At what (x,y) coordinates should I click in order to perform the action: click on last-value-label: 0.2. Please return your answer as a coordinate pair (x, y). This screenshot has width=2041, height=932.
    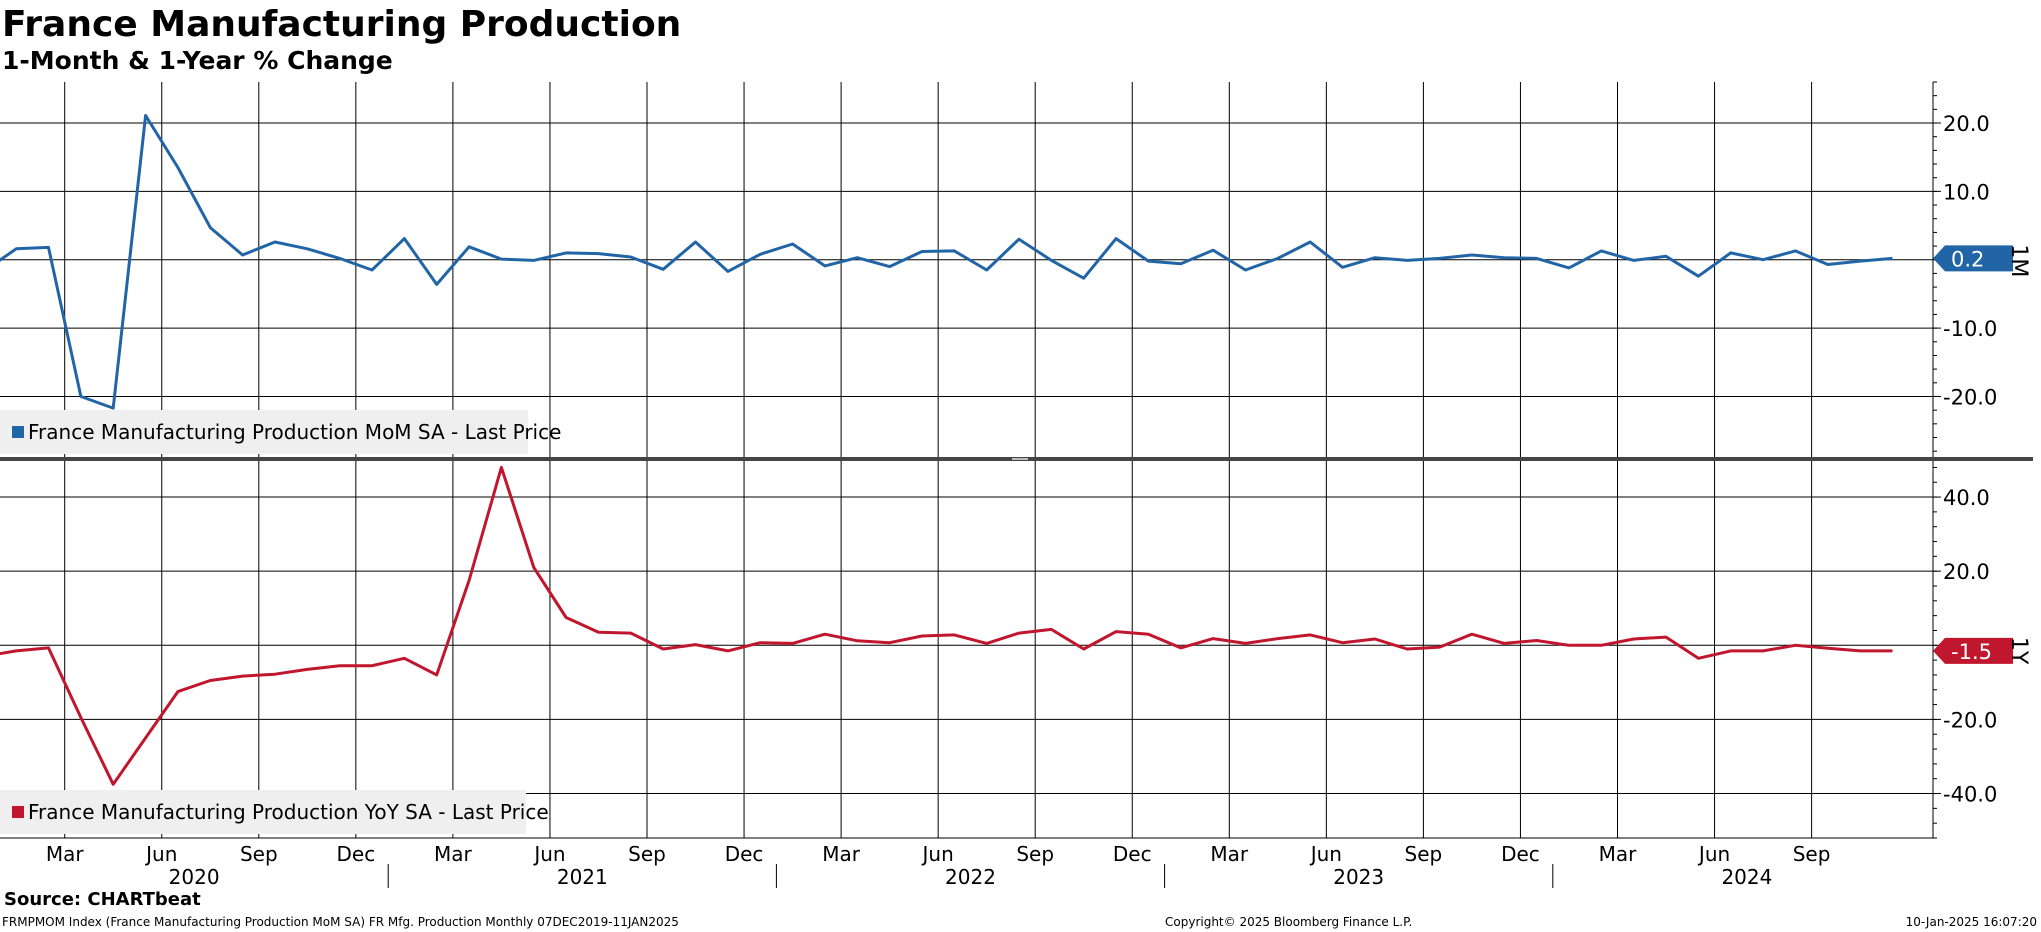
    Looking at the image, I should click on (1967, 259).